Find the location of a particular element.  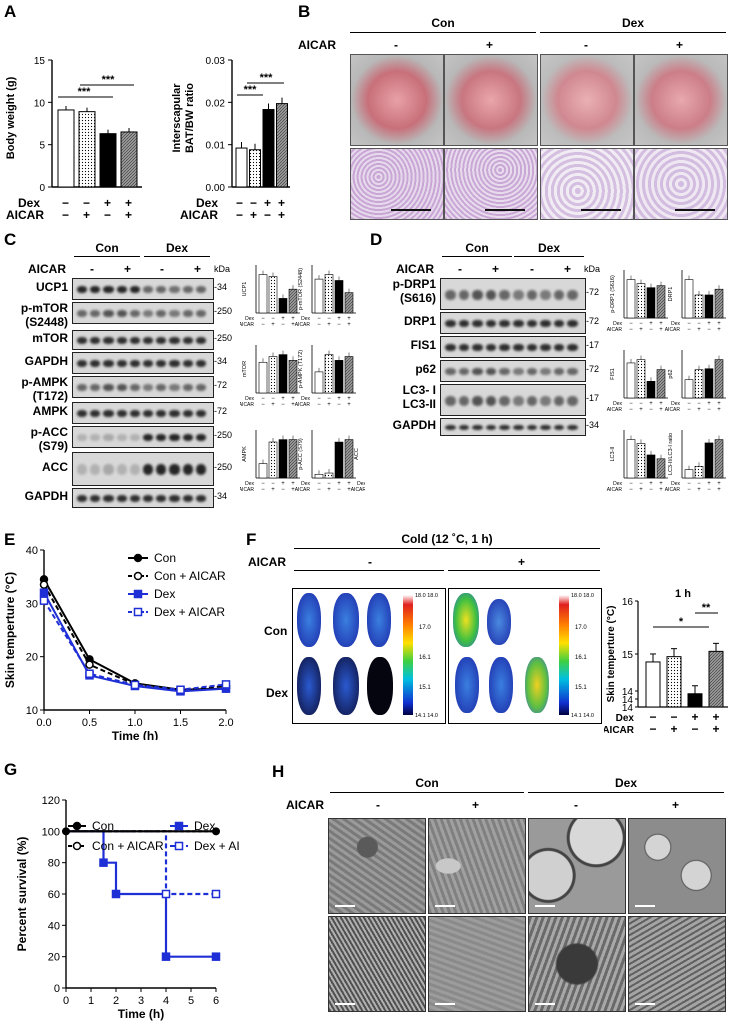

f-ylabel: Skin temperture (°C) is located at coordinates (611, 654).